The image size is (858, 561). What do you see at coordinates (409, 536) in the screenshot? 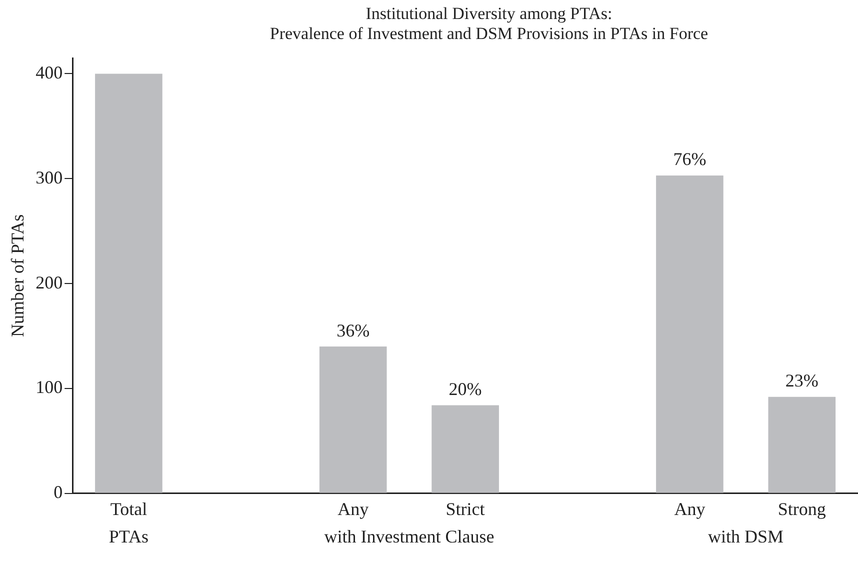
I see `text: with Investment Clause` at bounding box center [409, 536].